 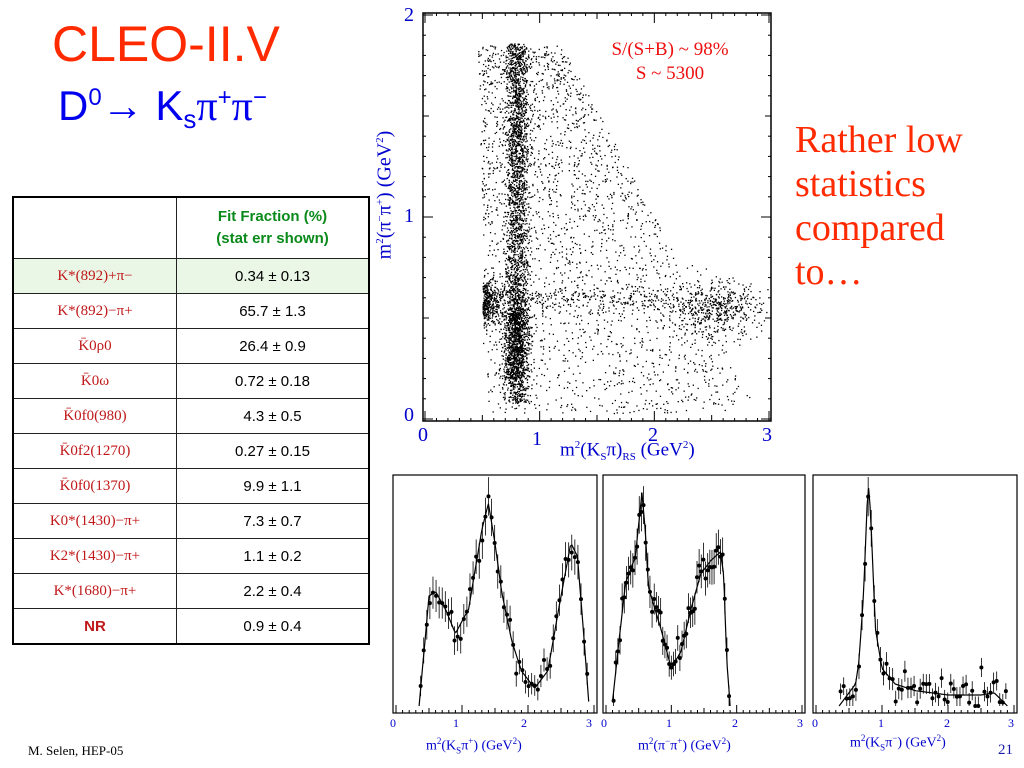 What do you see at coordinates (273, 227) in the screenshot?
I see `table-header-cell: Fit Fraction (%) (stat err shown)` at bounding box center [273, 227].